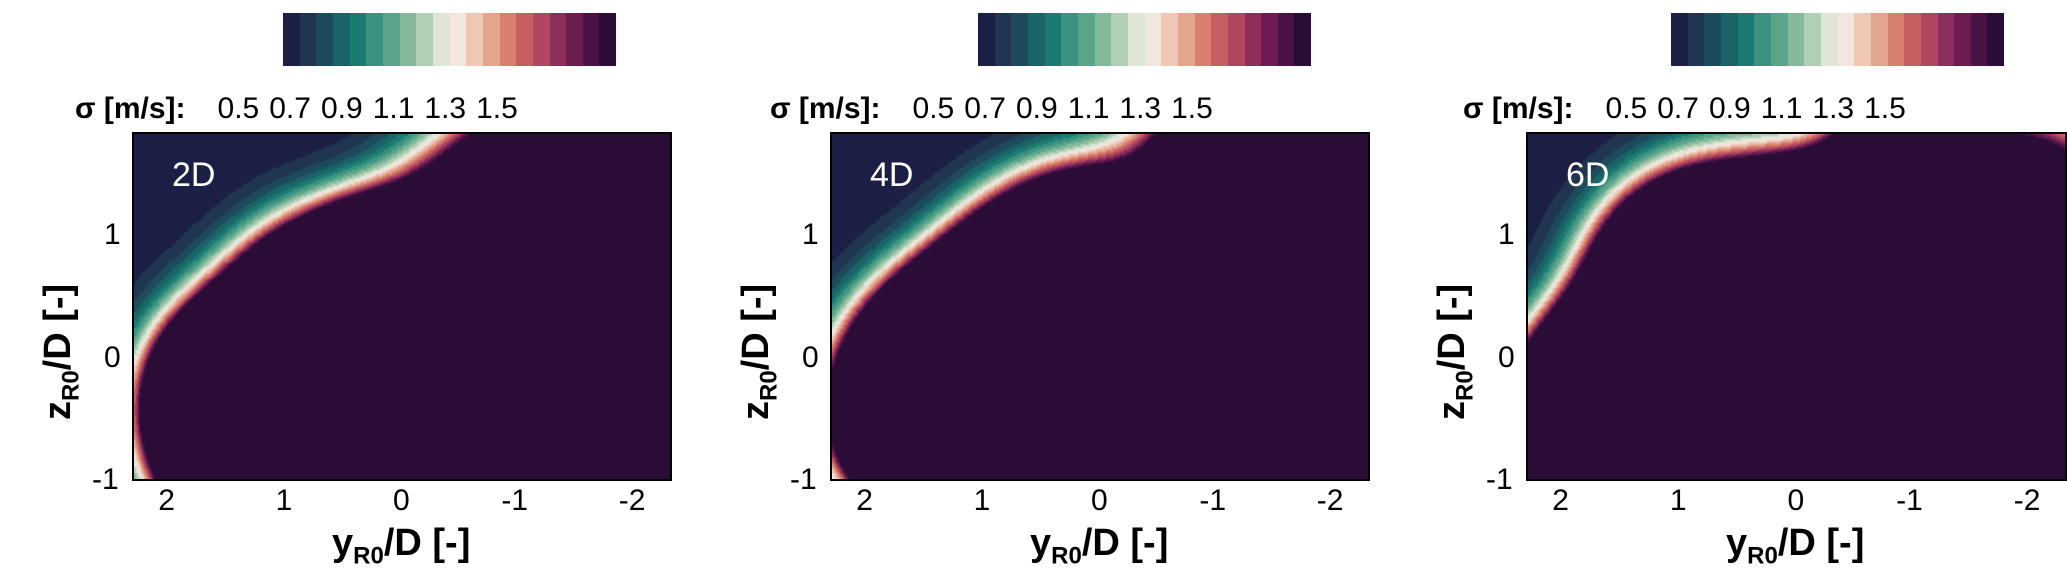  I want to click on x-tick-label: -2, so click(632, 500).